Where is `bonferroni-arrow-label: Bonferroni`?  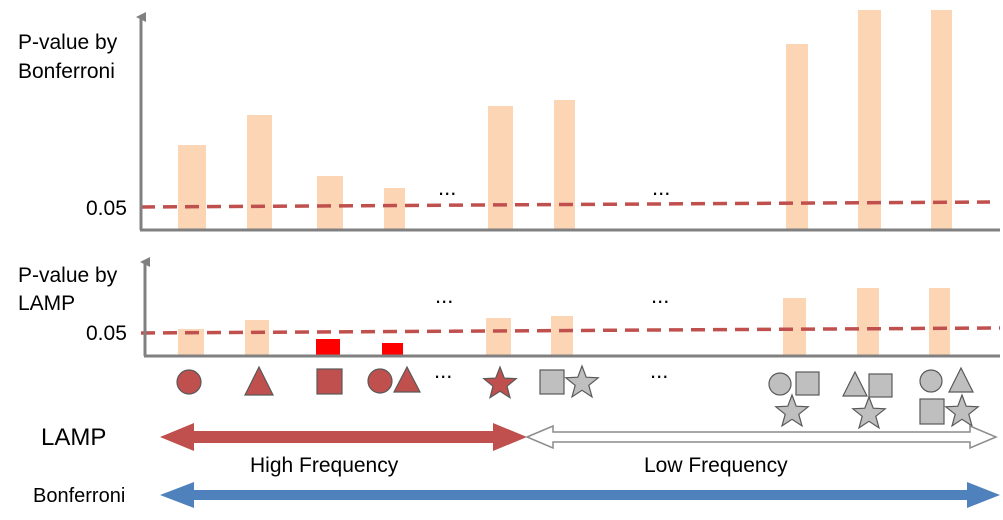
bonferroni-arrow-label: Bonferroni is located at coordinates (79, 496).